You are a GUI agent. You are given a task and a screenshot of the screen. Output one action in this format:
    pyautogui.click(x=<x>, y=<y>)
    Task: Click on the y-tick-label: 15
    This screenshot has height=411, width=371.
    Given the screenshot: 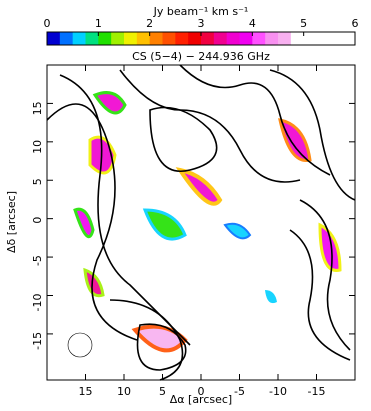 What is the action you would take?
    pyautogui.click(x=37, y=108)
    